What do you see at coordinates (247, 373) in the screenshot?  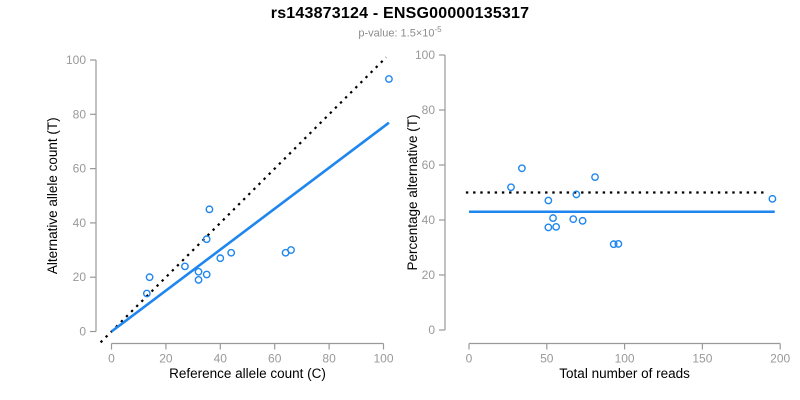 I see `x-axis-title: Reference allele count (C)` at bounding box center [247, 373].